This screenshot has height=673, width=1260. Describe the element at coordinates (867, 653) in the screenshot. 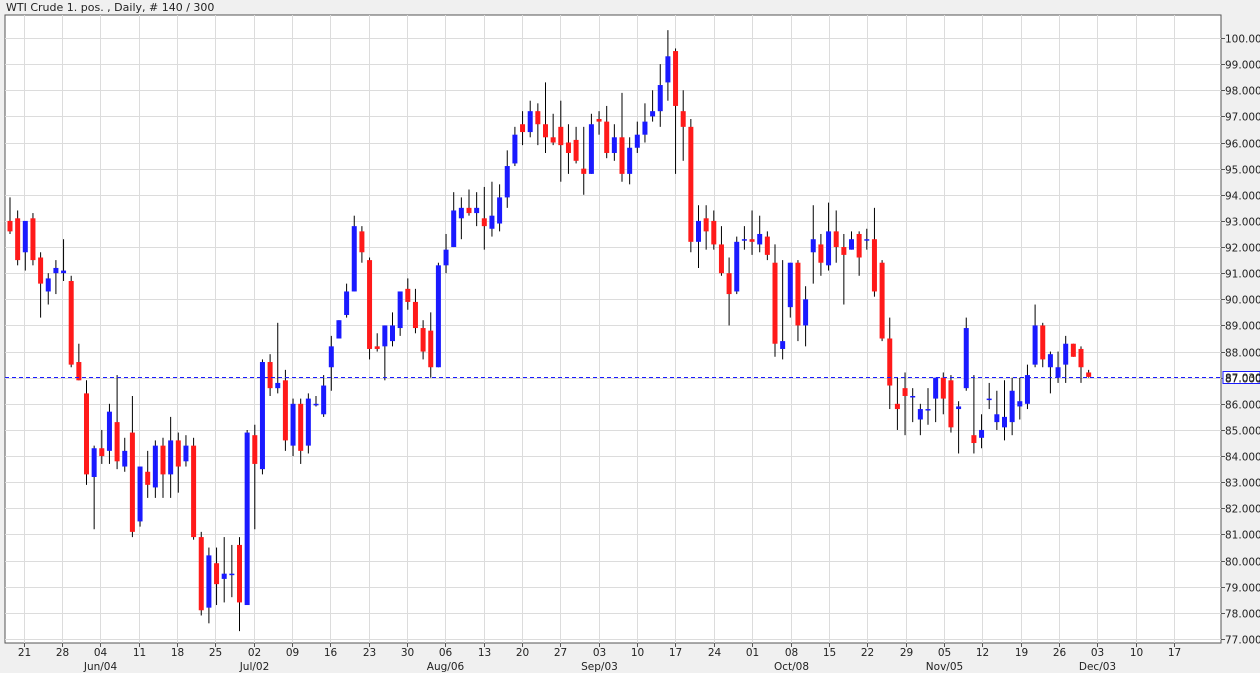

I see `x-tick-label: 22` at that location.